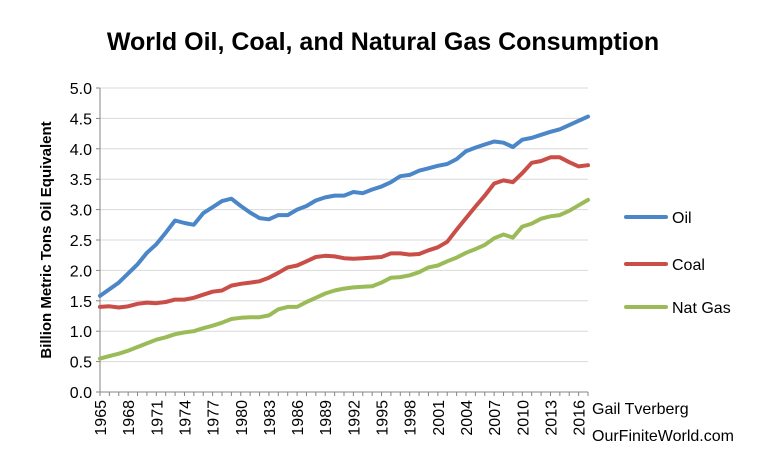 The image size is (770, 462). I want to click on x-tick-label: 1977, so click(214, 418).